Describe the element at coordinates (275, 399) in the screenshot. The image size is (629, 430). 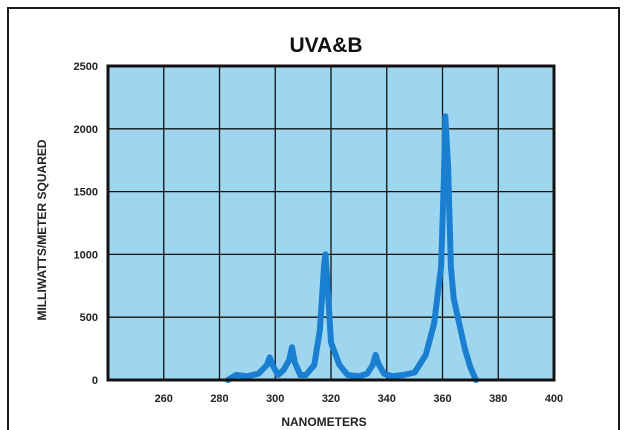
I see `x-tick-label: 300` at that location.